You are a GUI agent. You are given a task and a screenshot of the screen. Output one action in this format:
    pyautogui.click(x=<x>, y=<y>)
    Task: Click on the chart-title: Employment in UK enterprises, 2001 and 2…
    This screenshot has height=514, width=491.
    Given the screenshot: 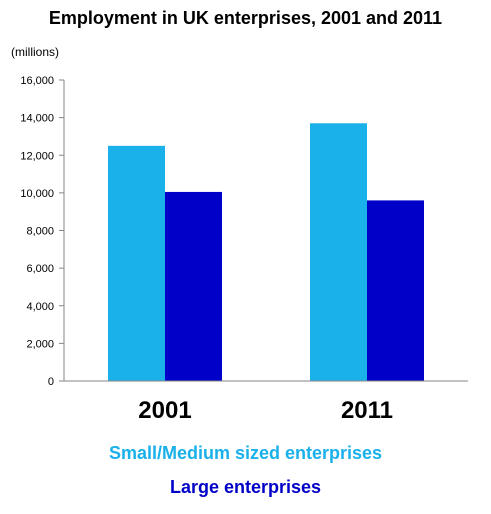 What is the action you would take?
    pyautogui.click(x=245, y=18)
    